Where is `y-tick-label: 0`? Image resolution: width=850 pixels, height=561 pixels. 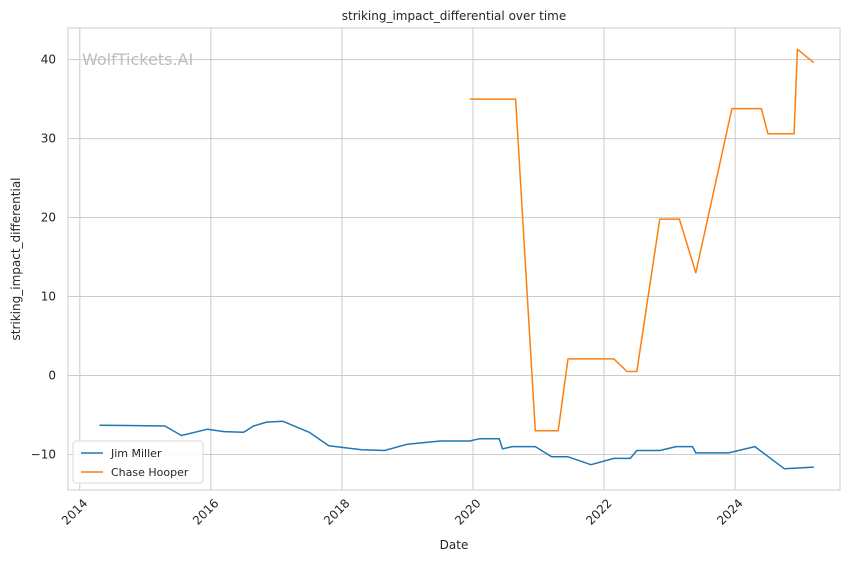
y-tick-label: 0 is located at coordinates (52, 375).